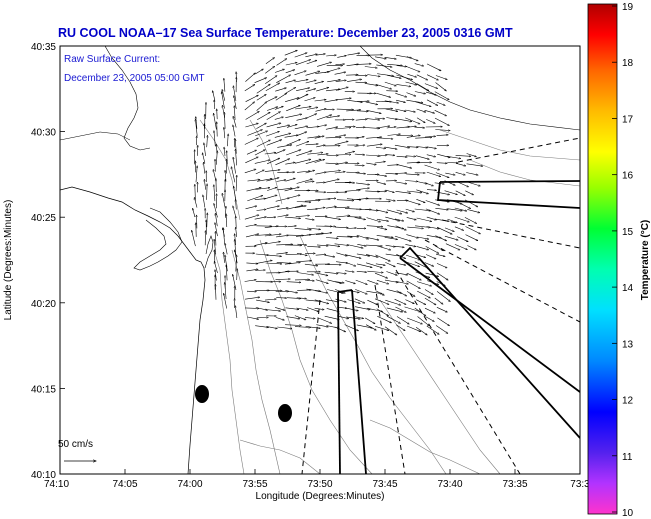 This screenshot has width=651, height=519. Describe the element at coordinates (628, 288) in the screenshot. I see `colorbar-tick-label: 14` at that location.